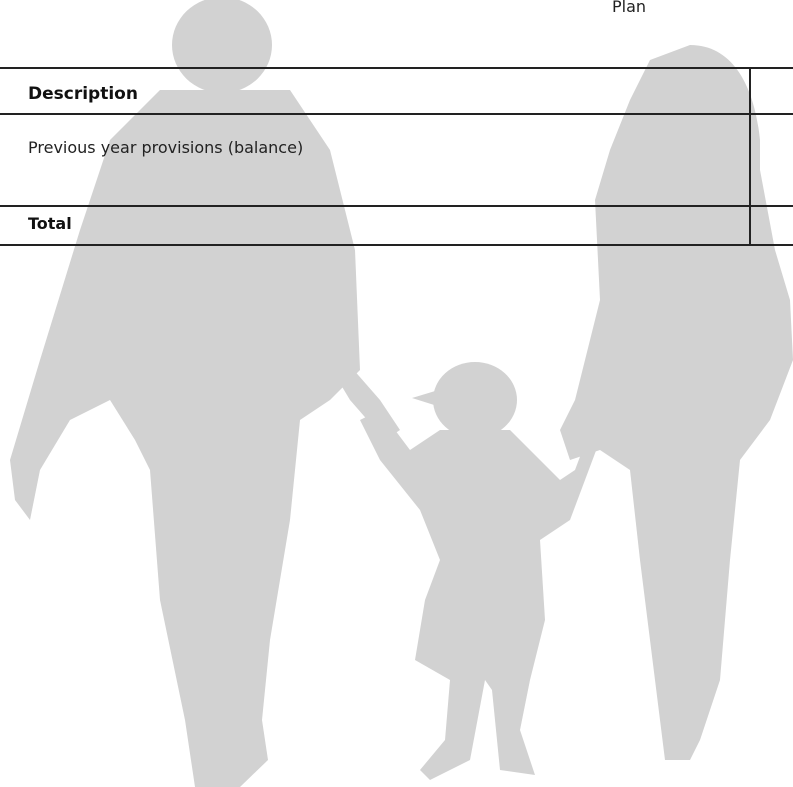 This screenshot has width=793, height=787. What do you see at coordinates (480, 595) in the screenshot?
I see `child-body` at bounding box center [480, 595].